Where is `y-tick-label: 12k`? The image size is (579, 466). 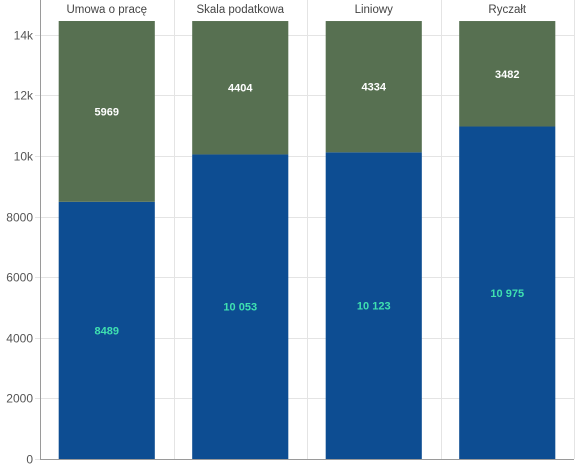 y-tick-label: 12k is located at coordinates (24, 96).